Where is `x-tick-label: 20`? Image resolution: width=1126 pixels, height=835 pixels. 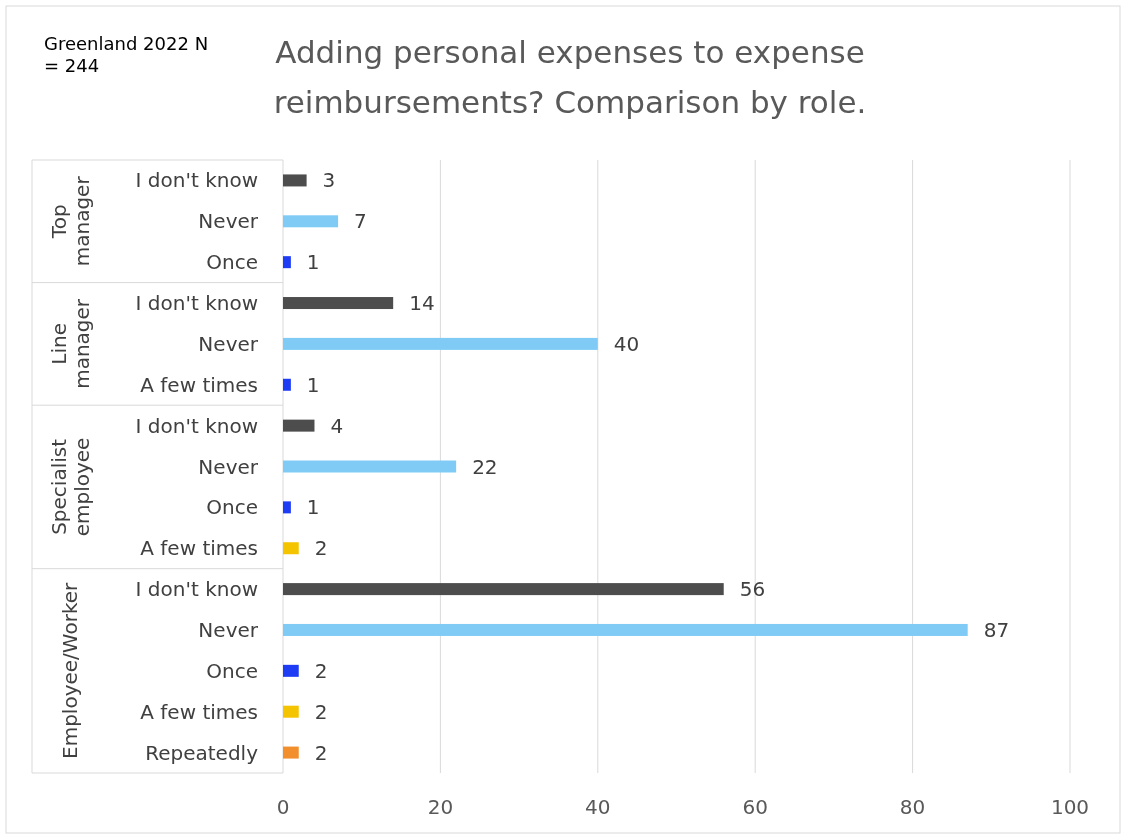
x-tick-label: 20 is located at coordinates (440, 807).